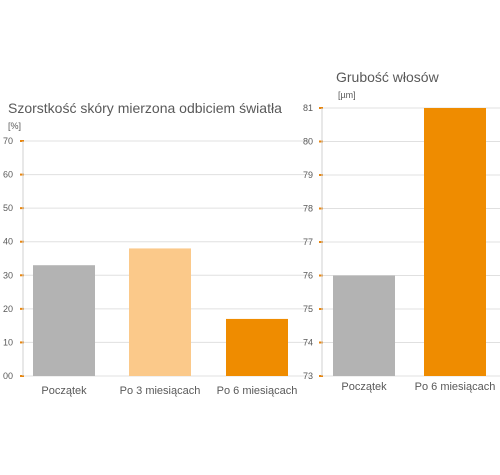 This screenshot has width=500, height=475. I want to click on unit-label: [µm], so click(347, 95).